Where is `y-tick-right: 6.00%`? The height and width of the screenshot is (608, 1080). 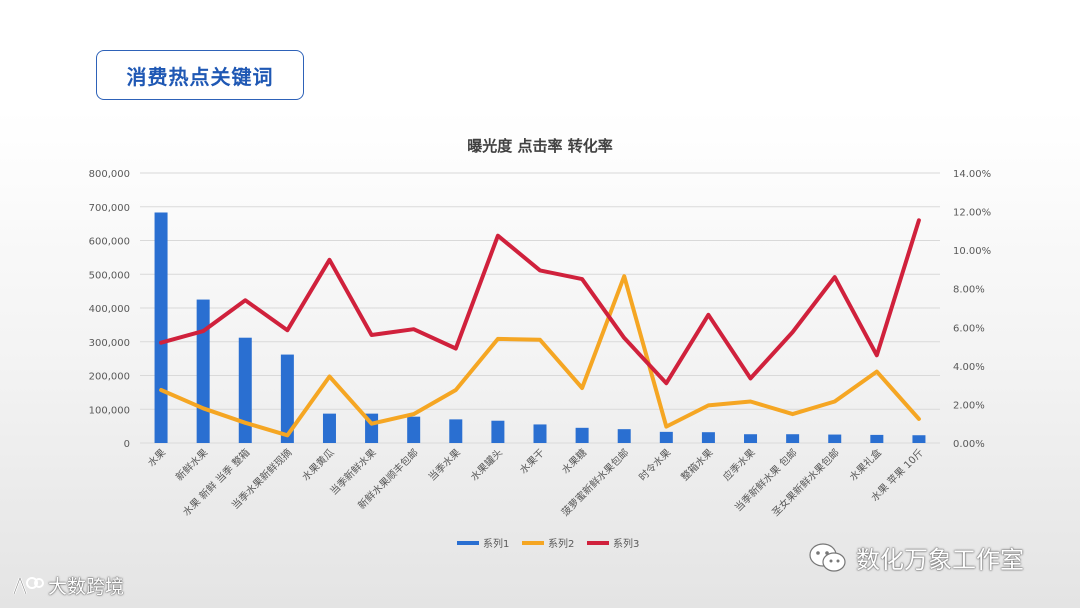
y-tick-right: 6.00% is located at coordinates (969, 328).